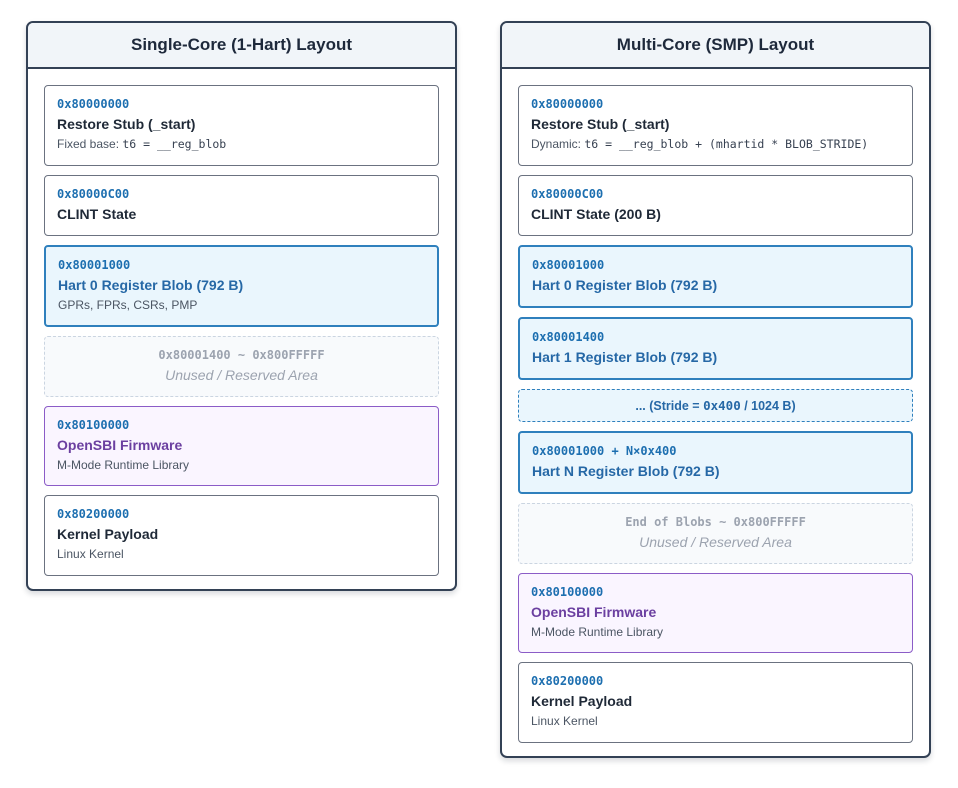 The image size is (958, 788). I want to click on unused-address-range: 0x80001400 ~ 0x800FFFFF, so click(241, 355).